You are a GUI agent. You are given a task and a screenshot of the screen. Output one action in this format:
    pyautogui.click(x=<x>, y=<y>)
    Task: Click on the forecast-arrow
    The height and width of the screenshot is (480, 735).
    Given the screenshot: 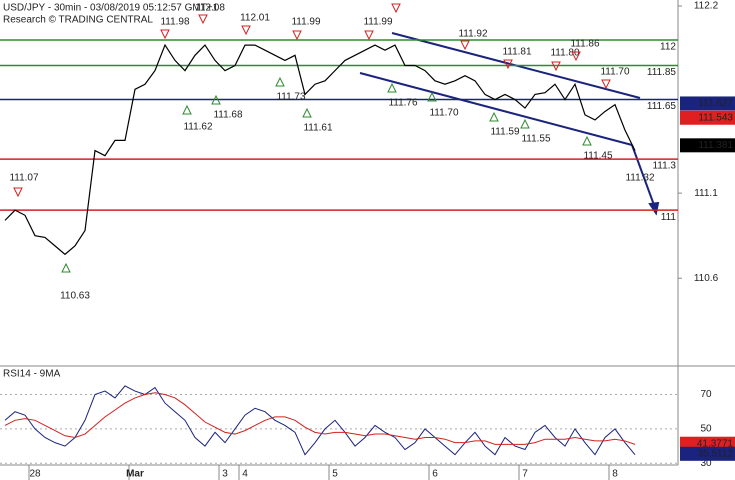 What is the action you would take?
    pyautogui.click(x=643, y=175)
    